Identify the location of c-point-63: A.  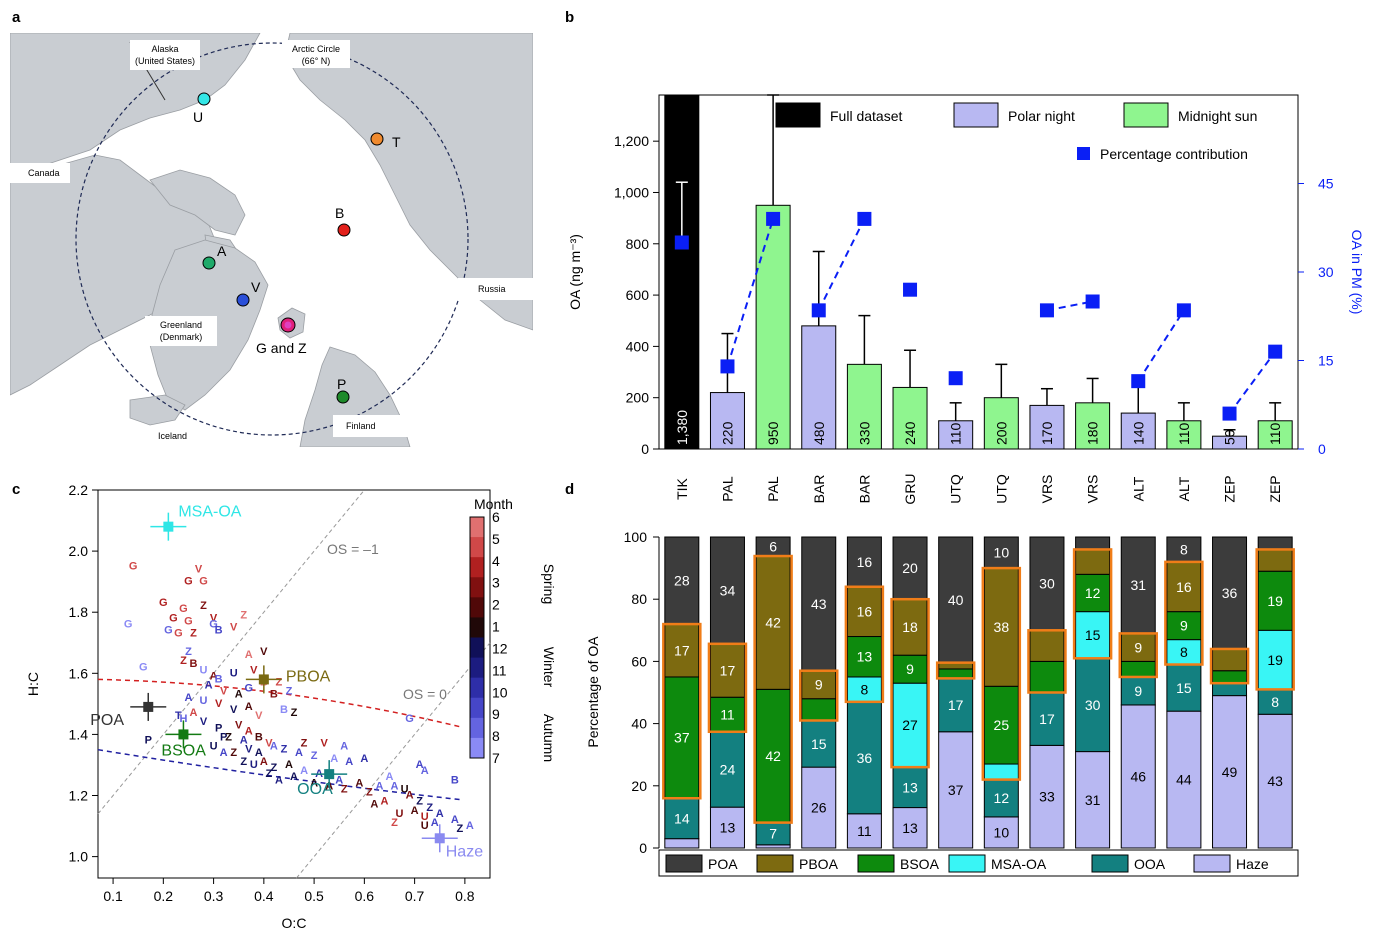
(259, 753).